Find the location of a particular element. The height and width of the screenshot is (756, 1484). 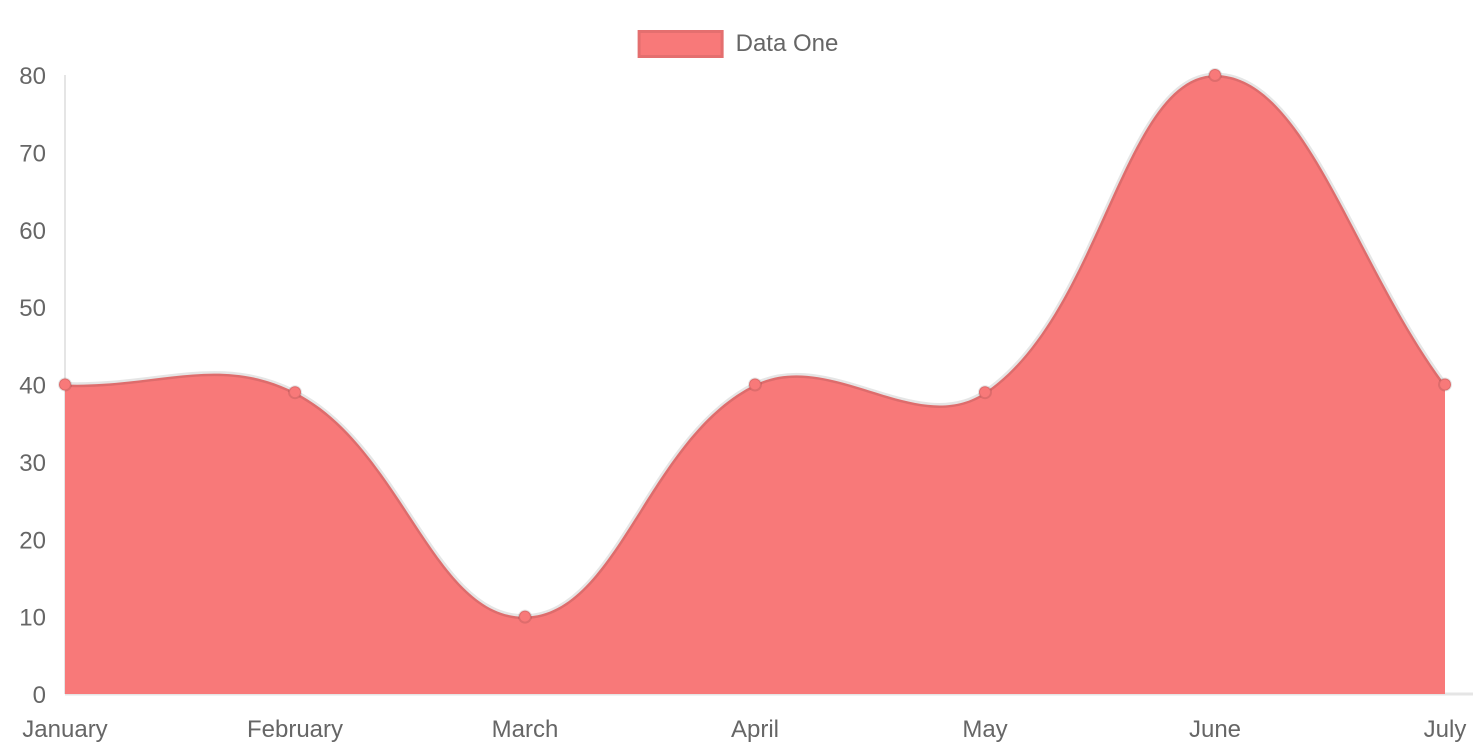

x-tick-label-may: May is located at coordinates (984, 729).